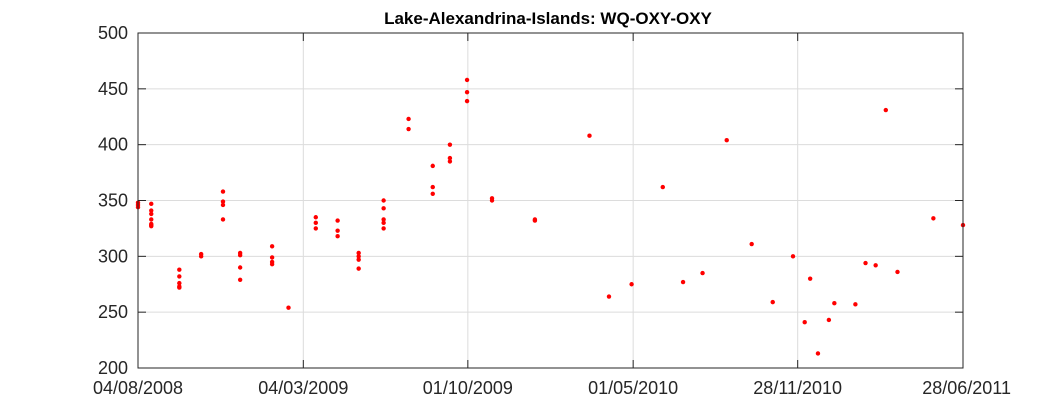 The image size is (1063, 413). What do you see at coordinates (113, 312) in the screenshot?
I see `y-tick-label: 250` at bounding box center [113, 312].